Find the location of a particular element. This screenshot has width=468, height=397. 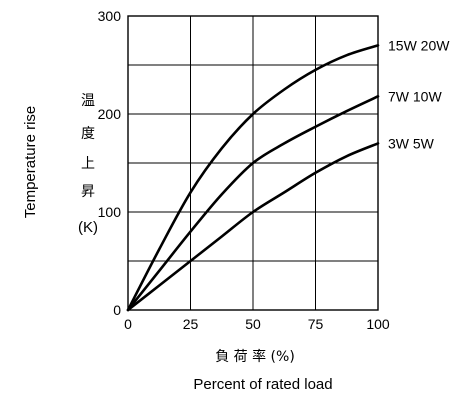

y-axis-unit: (K) is located at coordinates (88, 227).